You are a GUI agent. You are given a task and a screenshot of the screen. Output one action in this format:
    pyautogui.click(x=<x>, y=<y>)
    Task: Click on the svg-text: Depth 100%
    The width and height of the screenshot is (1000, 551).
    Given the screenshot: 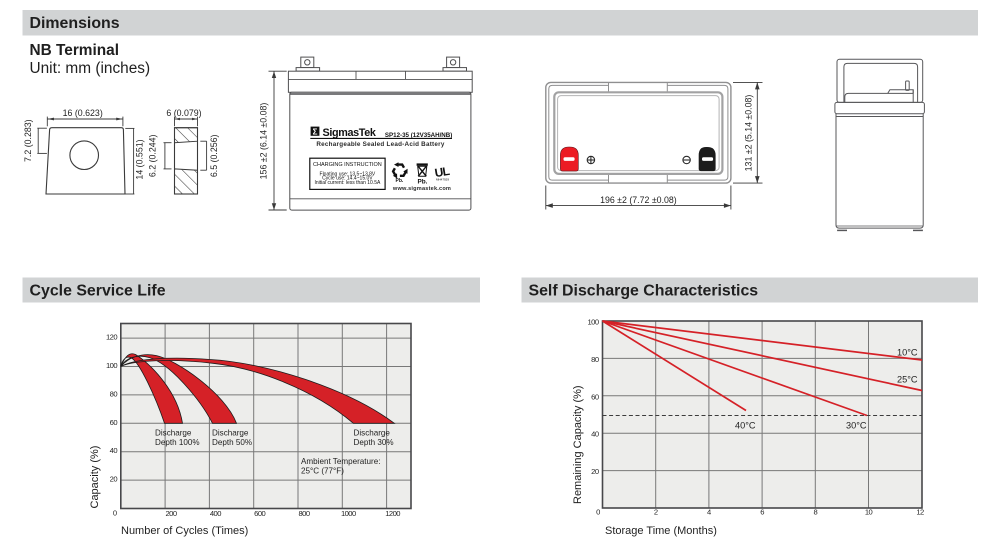 What is the action you would take?
    pyautogui.click(x=177, y=442)
    